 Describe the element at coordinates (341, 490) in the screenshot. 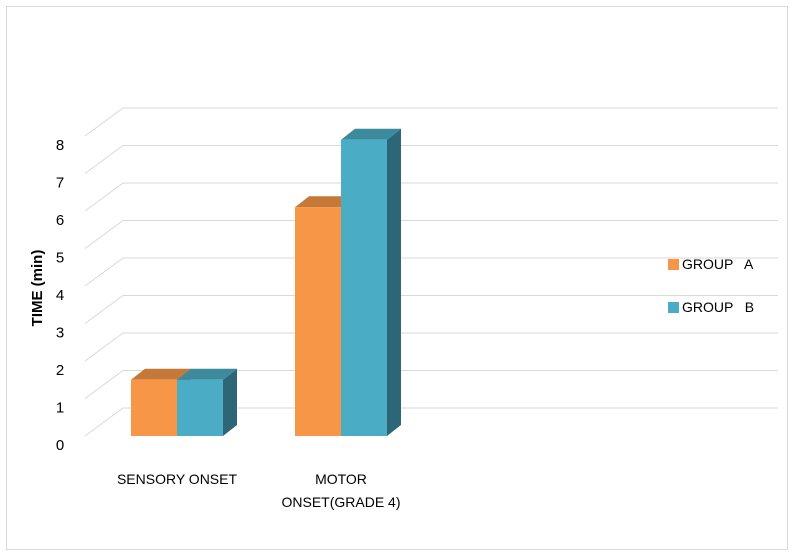

I see `x-tick-label: MOTOR ONSET(GRADE 4)` at that location.